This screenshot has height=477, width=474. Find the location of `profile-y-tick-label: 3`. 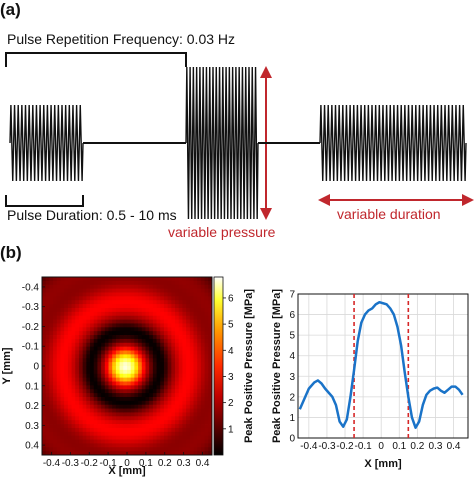

profile-y-tick-label: 3 is located at coordinates (292, 377).